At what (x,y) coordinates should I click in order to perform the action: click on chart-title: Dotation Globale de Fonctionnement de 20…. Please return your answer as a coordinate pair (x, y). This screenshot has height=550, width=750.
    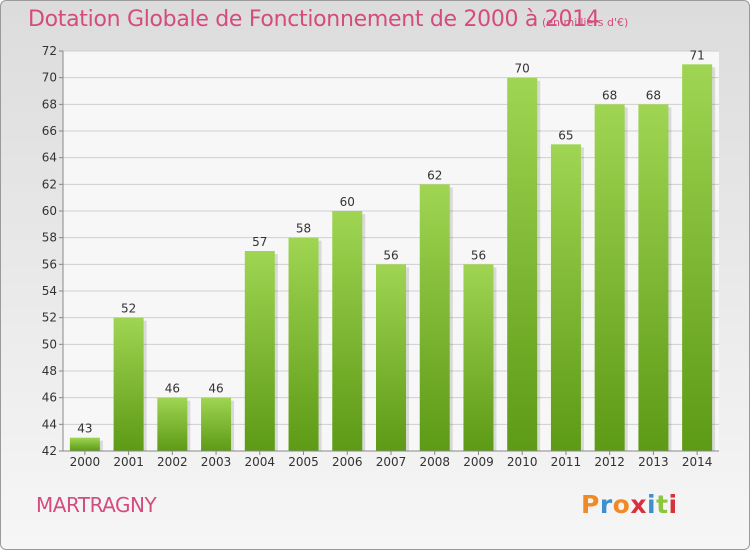
    Looking at the image, I should click on (314, 19).